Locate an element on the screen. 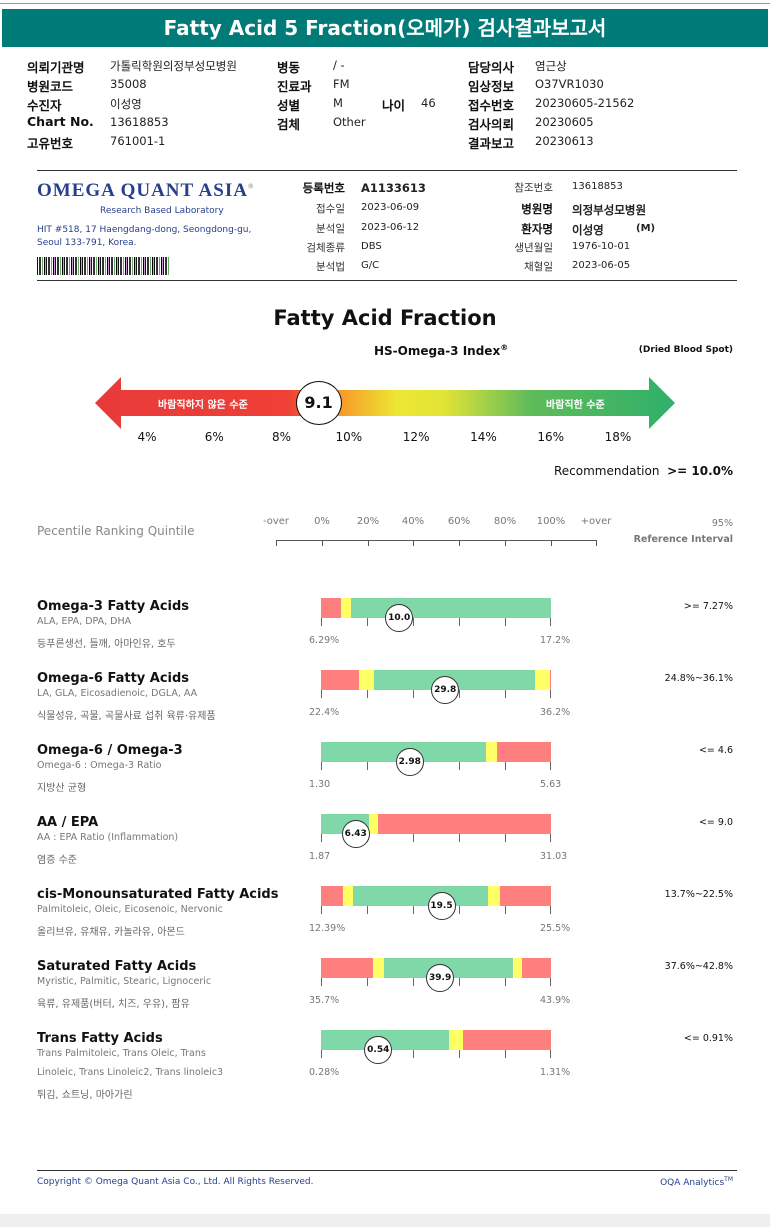  index-tick-label: 6% is located at coordinates (214, 437).